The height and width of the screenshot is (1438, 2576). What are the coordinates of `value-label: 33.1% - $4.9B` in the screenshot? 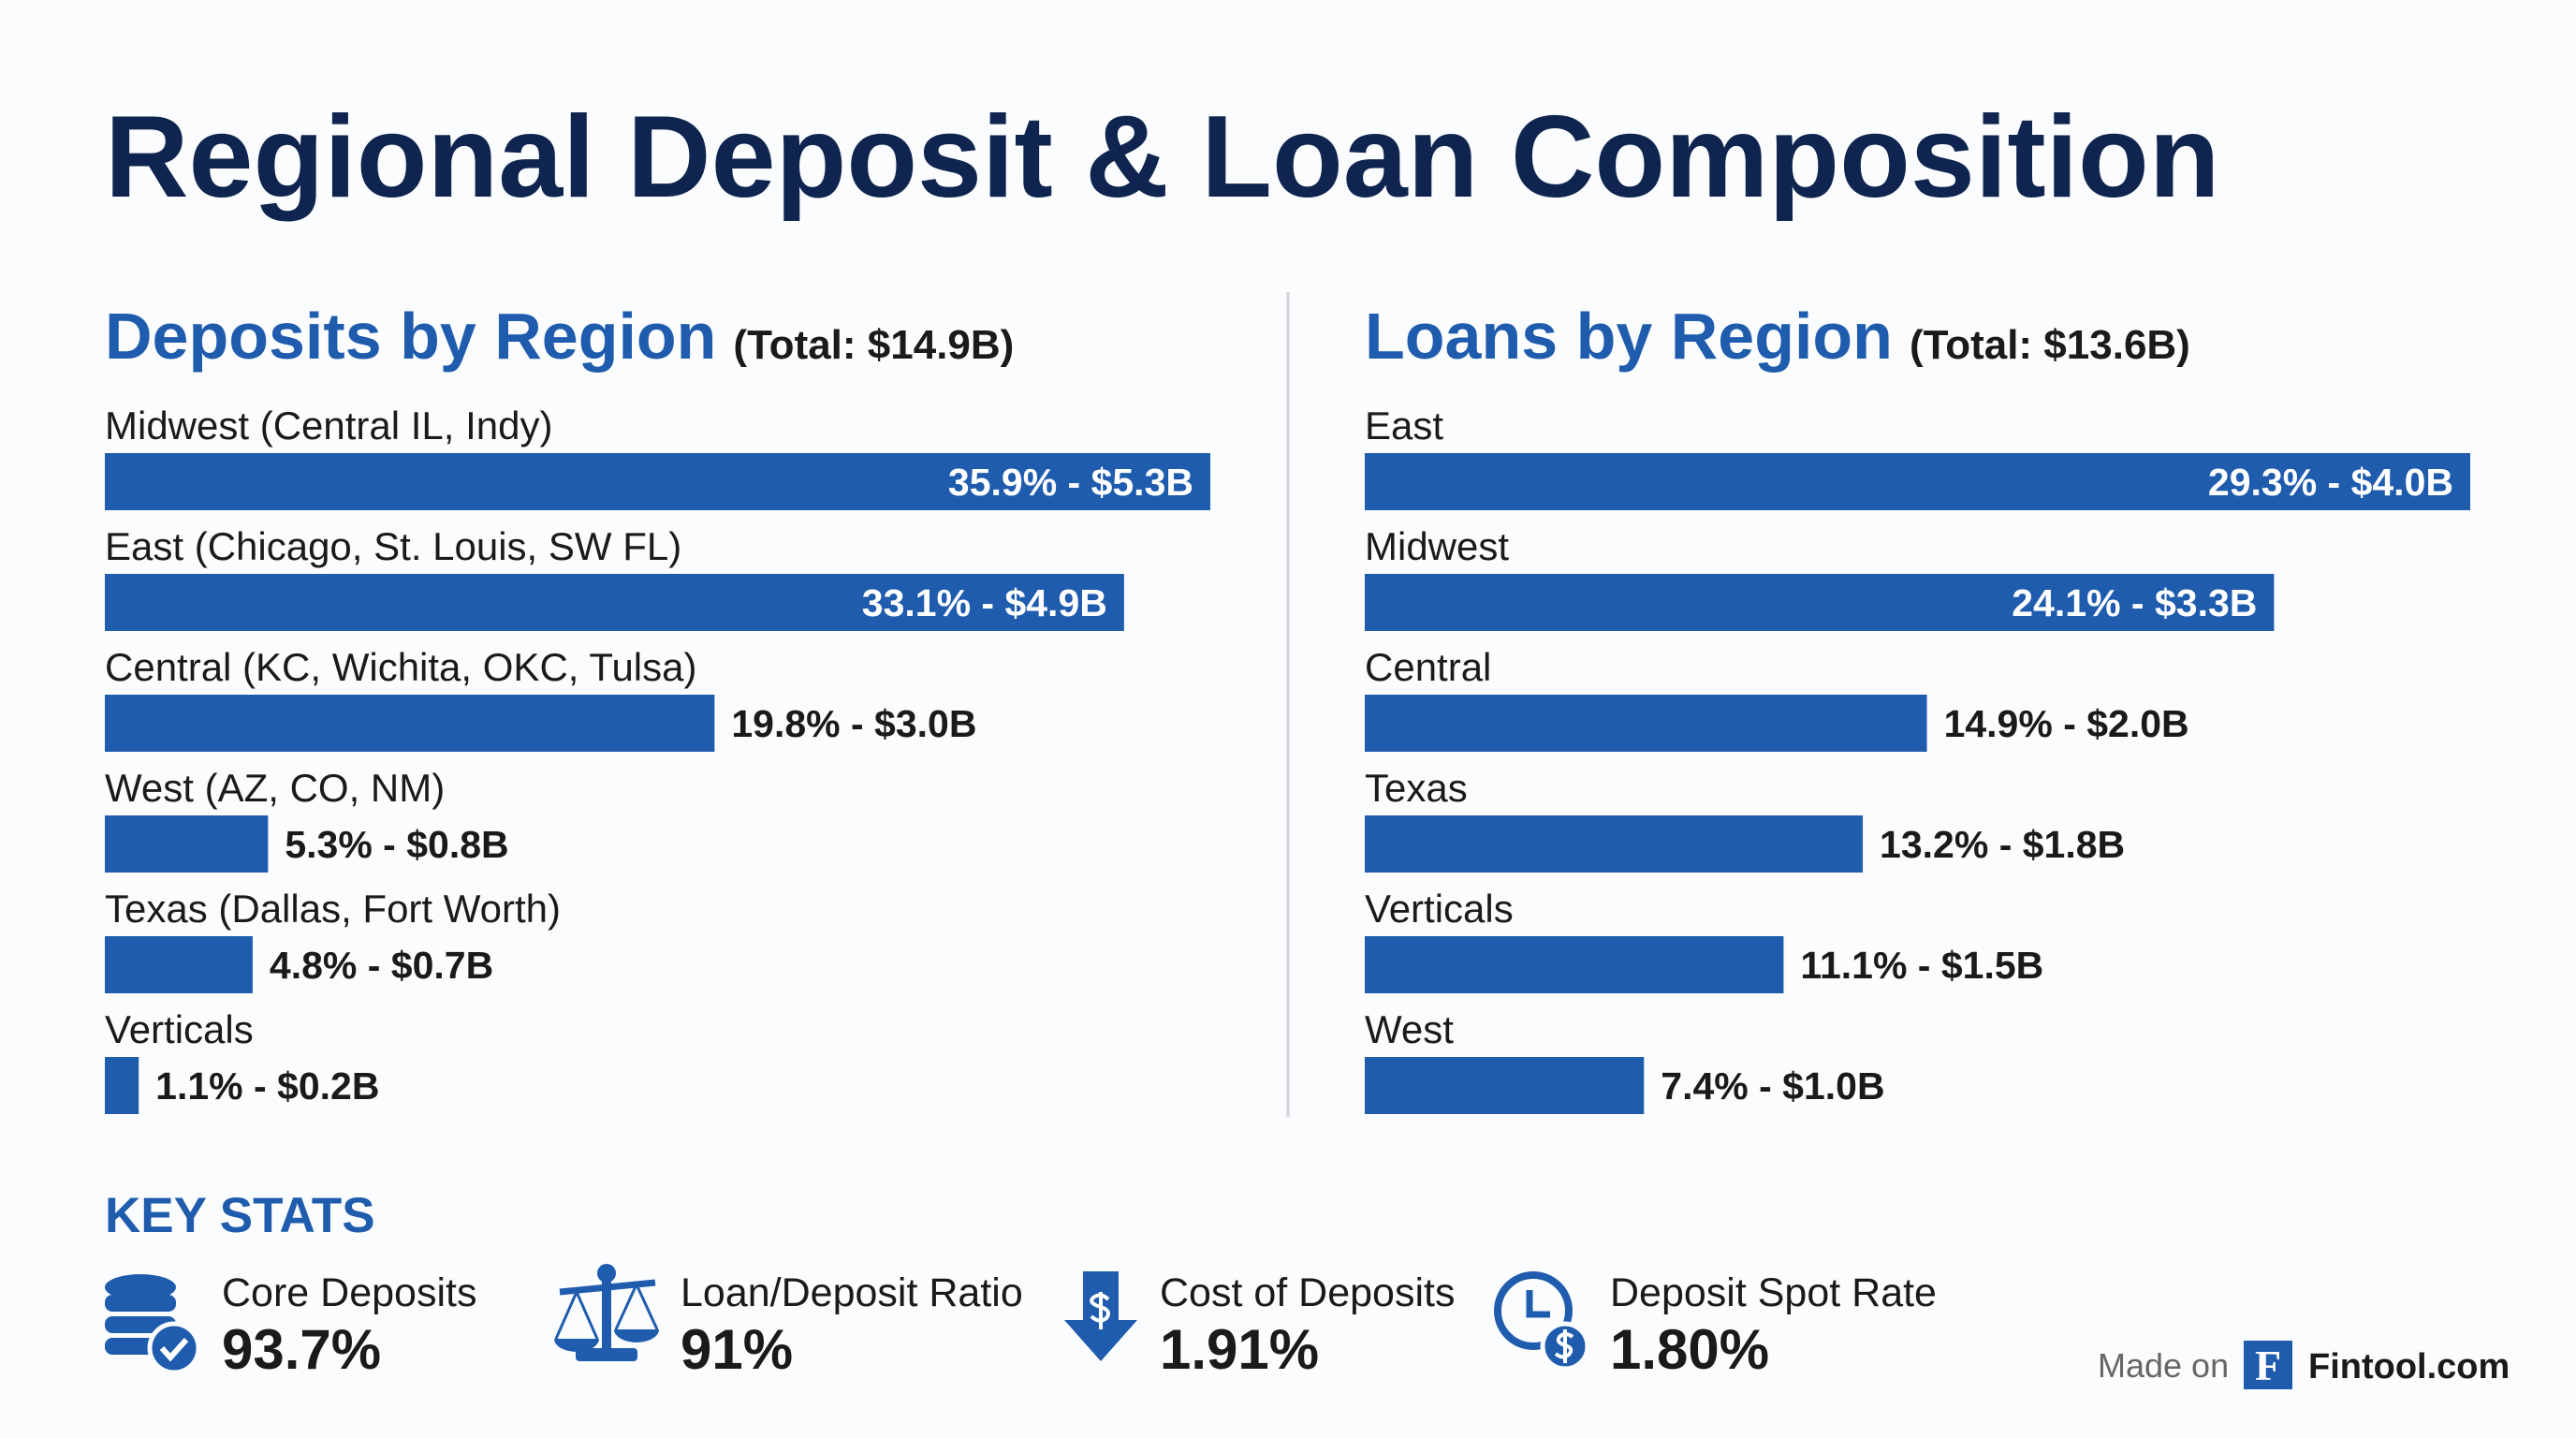 It's located at (984, 602).